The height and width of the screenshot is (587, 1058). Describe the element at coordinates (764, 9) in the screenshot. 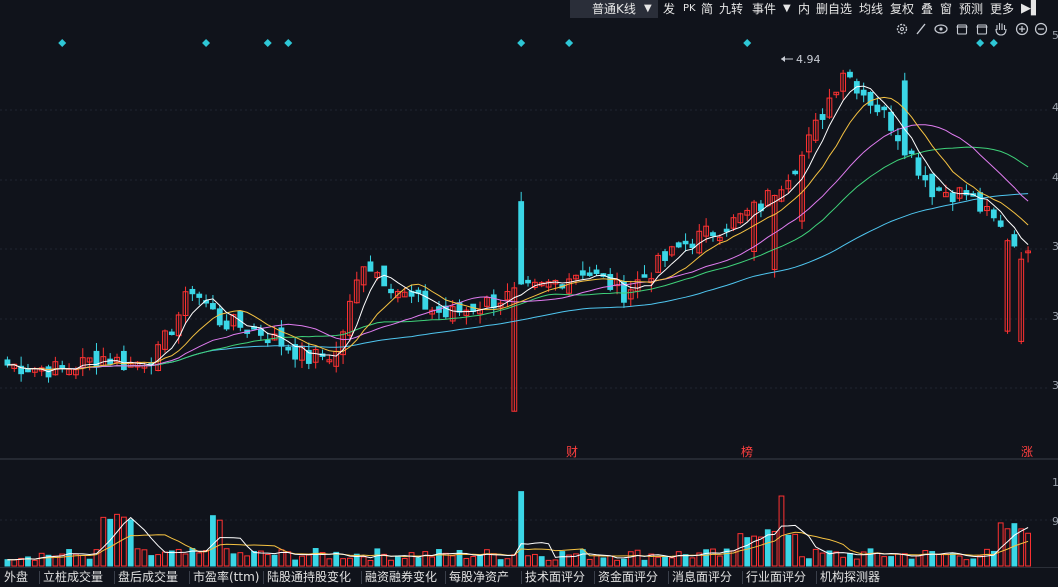

I see `toolbar-item: 事件` at that location.